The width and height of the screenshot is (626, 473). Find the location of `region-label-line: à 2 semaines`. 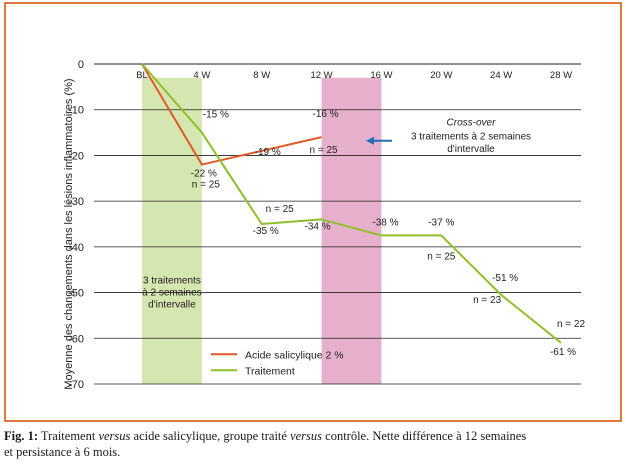

region-label-line: à 2 semaines is located at coordinates (171, 292).